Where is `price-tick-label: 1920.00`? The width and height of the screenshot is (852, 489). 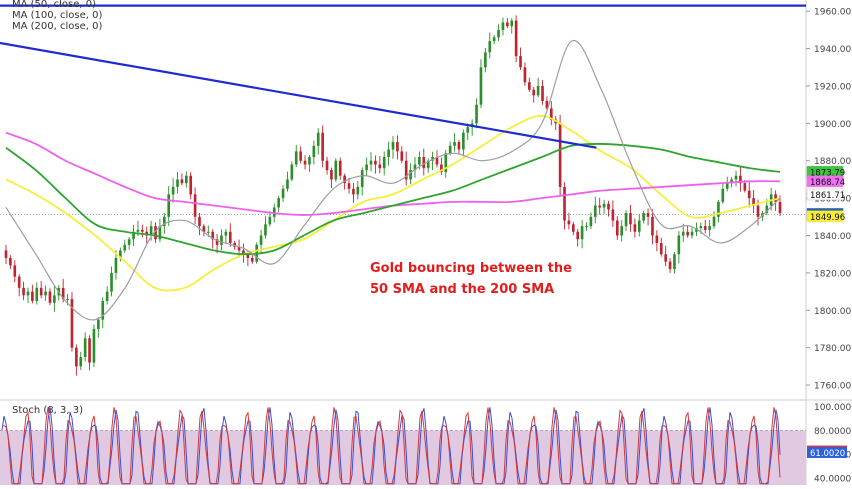 price-tick-label: 1920.00 is located at coordinates (832, 87).